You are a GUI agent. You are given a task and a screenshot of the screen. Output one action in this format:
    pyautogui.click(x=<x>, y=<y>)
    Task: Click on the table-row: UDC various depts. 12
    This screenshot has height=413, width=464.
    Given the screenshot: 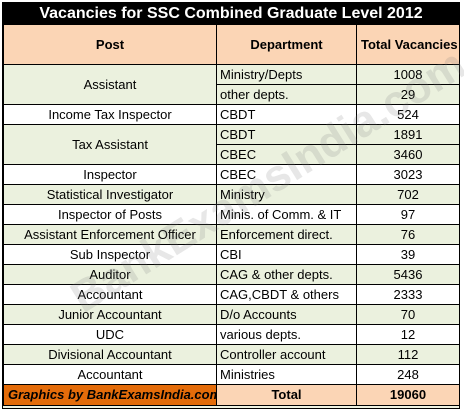 What is the action you would take?
    pyautogui.click(x=231, y=334)
    